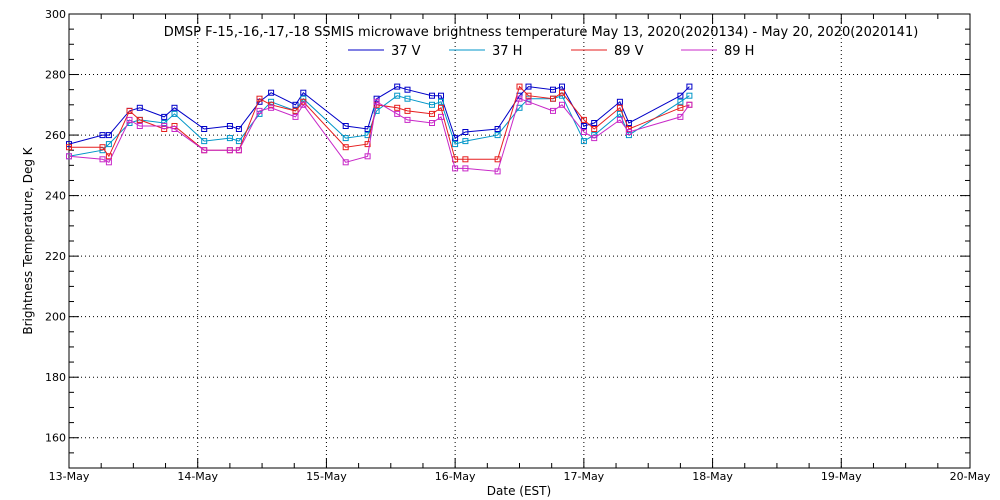 The width and height of the screenshot is (1000, 500). What do you see at coordinates (507, 51) in the screenshot?
I see `legend-label: 37 H` at bounding box center [507, 51].